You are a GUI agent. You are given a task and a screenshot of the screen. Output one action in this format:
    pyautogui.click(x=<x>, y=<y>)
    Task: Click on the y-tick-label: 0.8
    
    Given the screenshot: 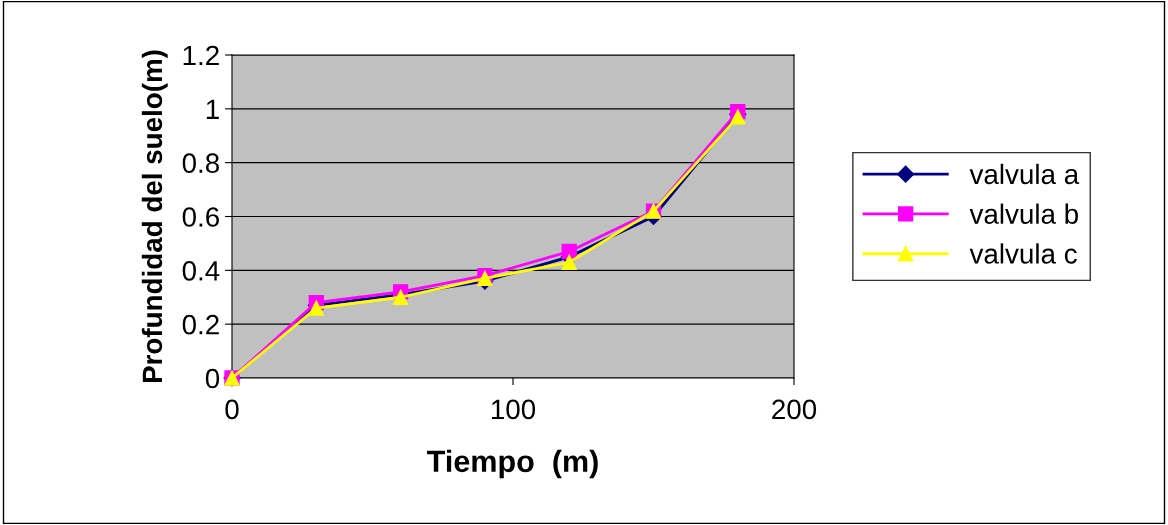 What is the action you would take?
    pyautogui.click(x=200, y=163)
    